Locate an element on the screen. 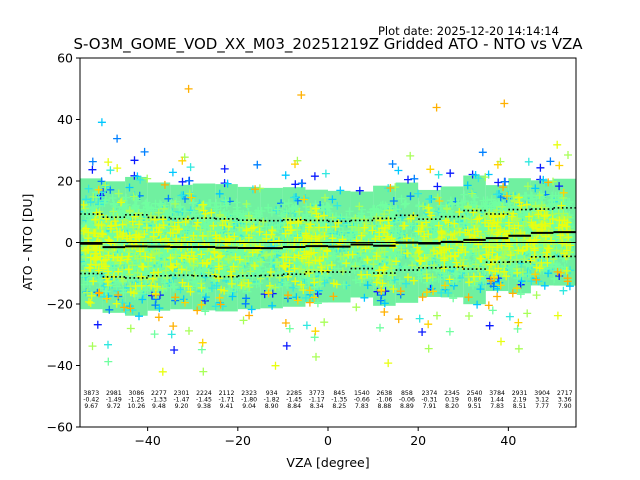 The height and width of the screenshot is (480, 640). bin-count-label: 2345 is located at coordinates (452, 393).